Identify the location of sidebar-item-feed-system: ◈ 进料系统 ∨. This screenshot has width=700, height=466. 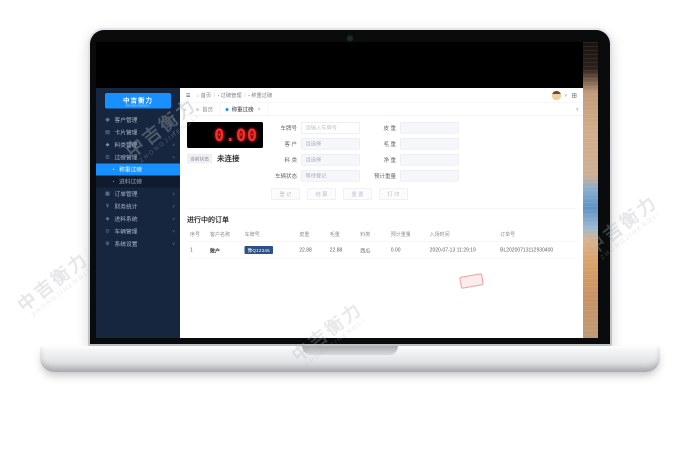
(140, 219).